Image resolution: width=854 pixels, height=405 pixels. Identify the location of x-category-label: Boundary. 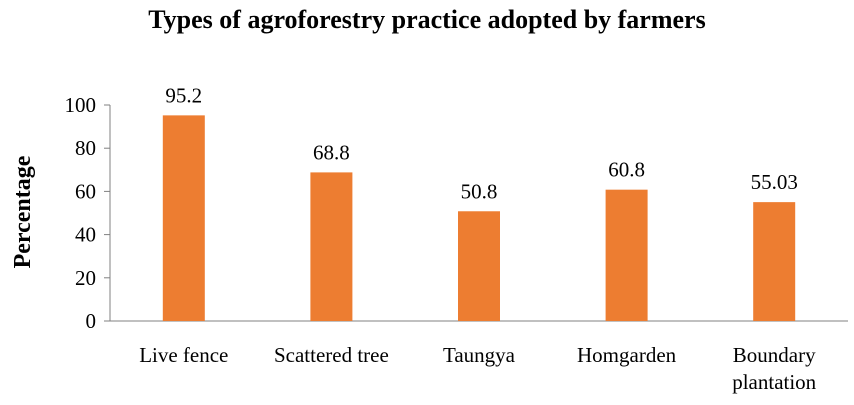
(774, 355).